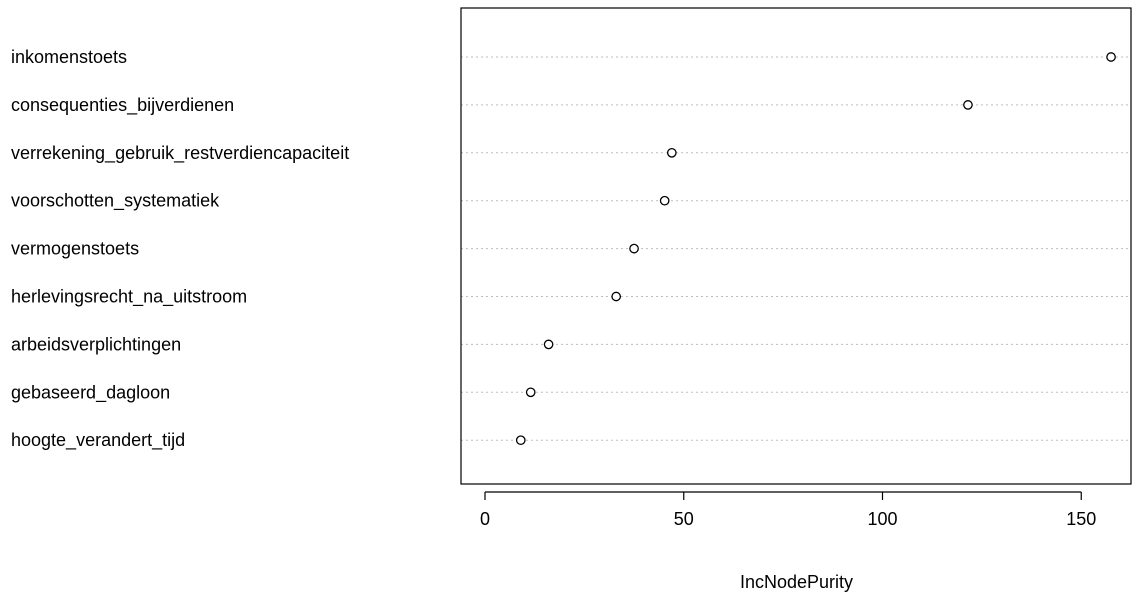  What do you see at coordinates (129, 297) in the screenshot?
I see `category-label: herlevingsrecht_na_uitstroom` at bounding box center [129, 297].